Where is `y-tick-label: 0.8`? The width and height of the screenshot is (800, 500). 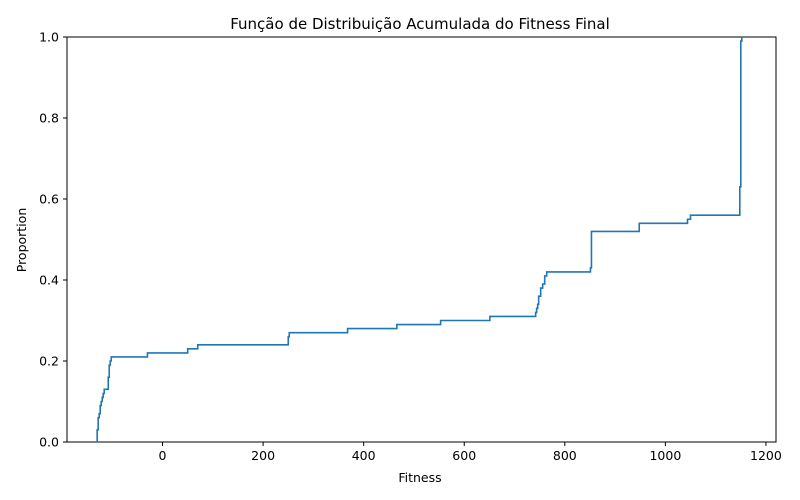 y-tick-label: 0.8 is located at coordinates (49, 118).